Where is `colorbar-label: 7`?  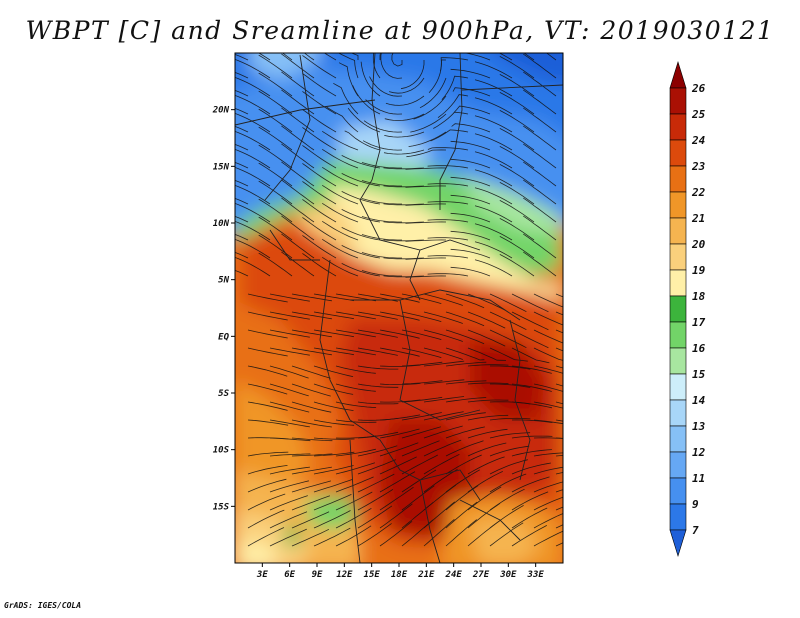 colorbar-label: 7 is located at coordinates (695, 530).